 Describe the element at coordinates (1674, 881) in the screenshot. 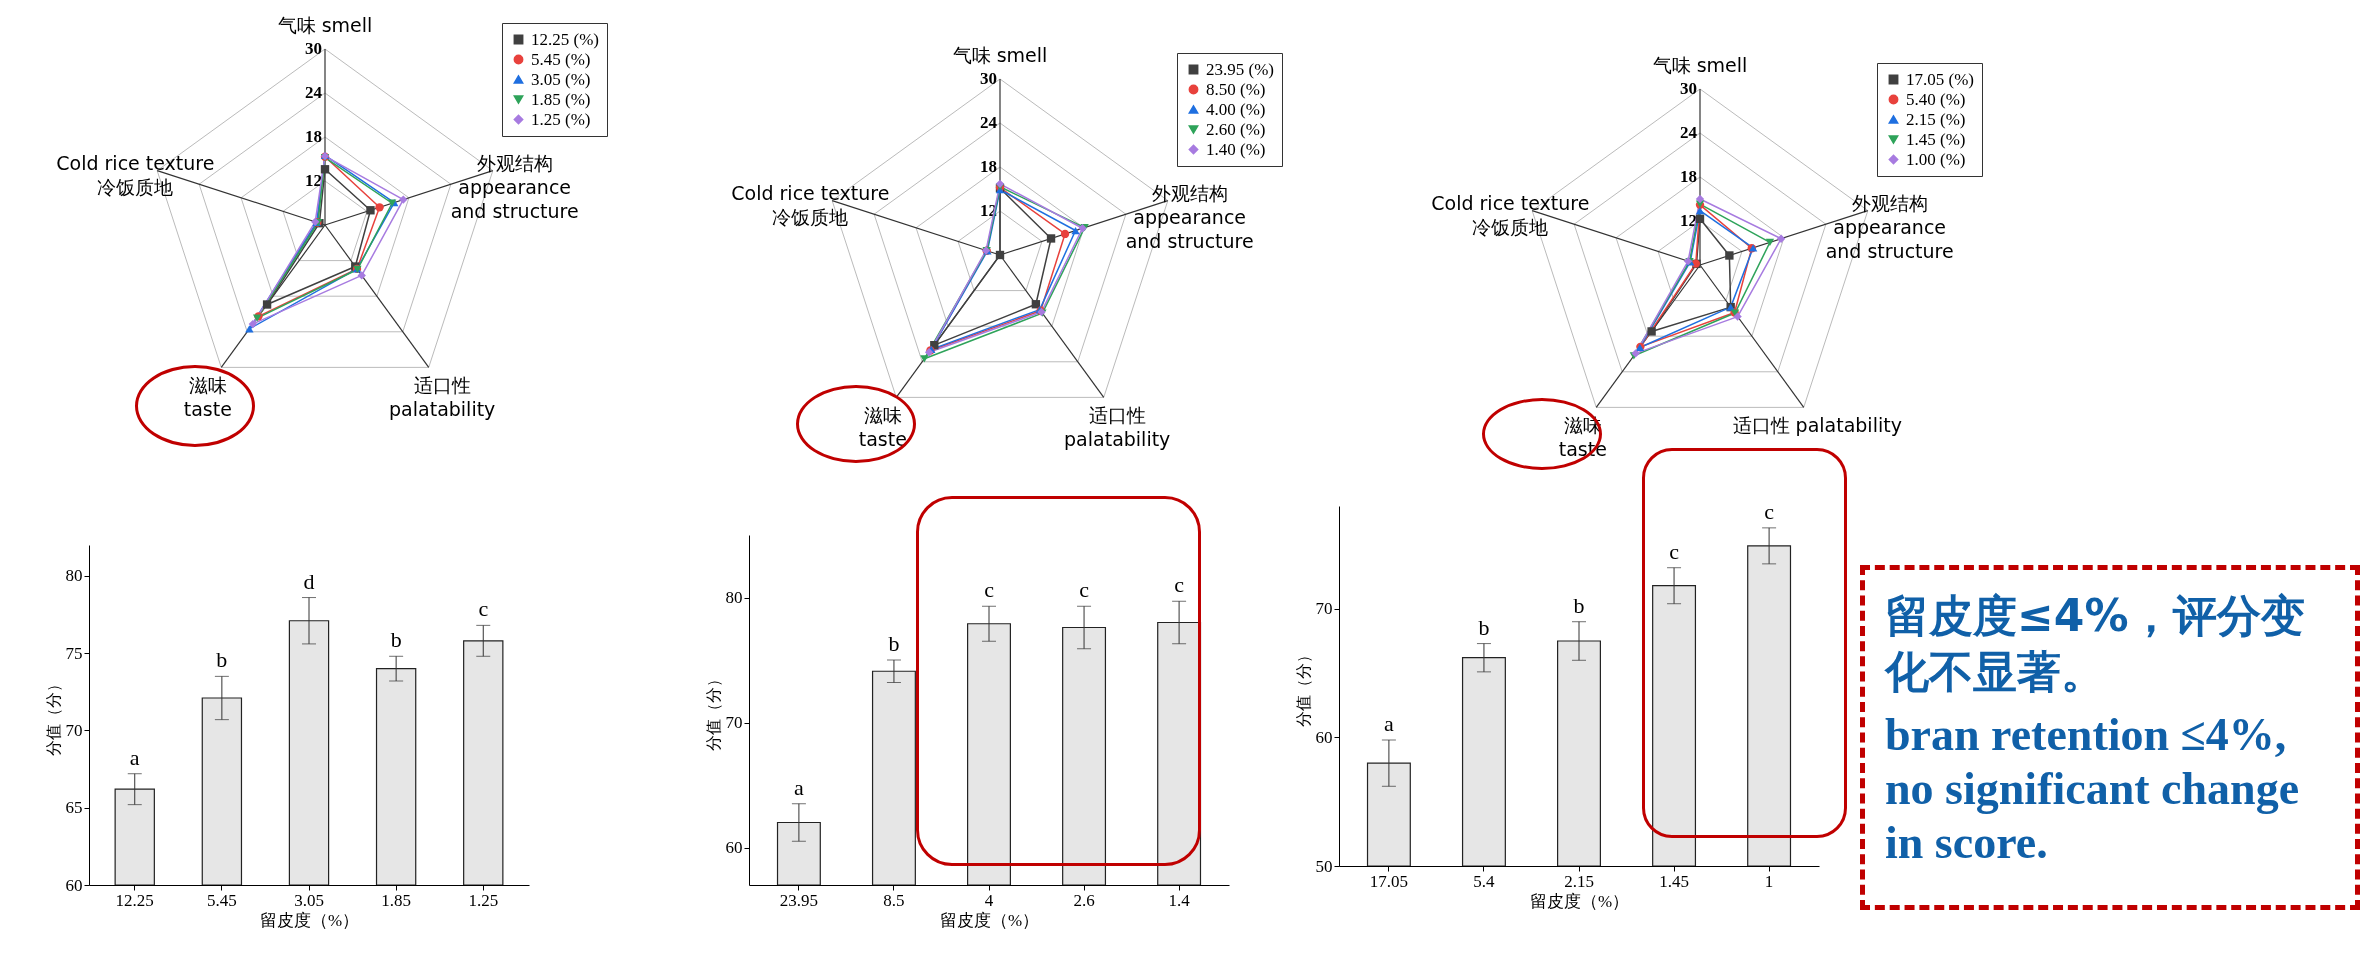

I see `x-tick-label: 1.45` at that location.